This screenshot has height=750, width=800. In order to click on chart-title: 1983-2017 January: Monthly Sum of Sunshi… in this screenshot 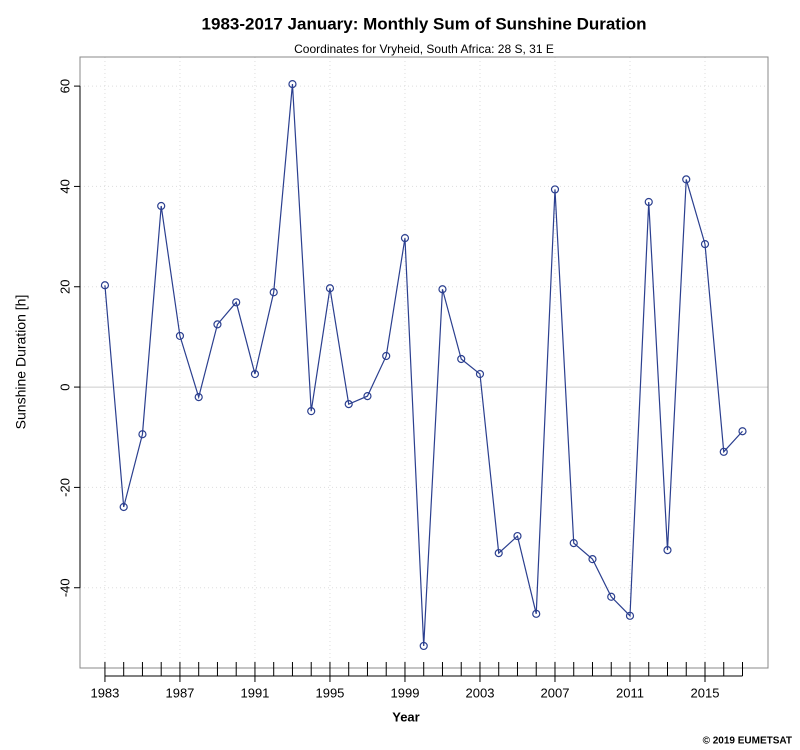, I will do `click(424, 23)`.